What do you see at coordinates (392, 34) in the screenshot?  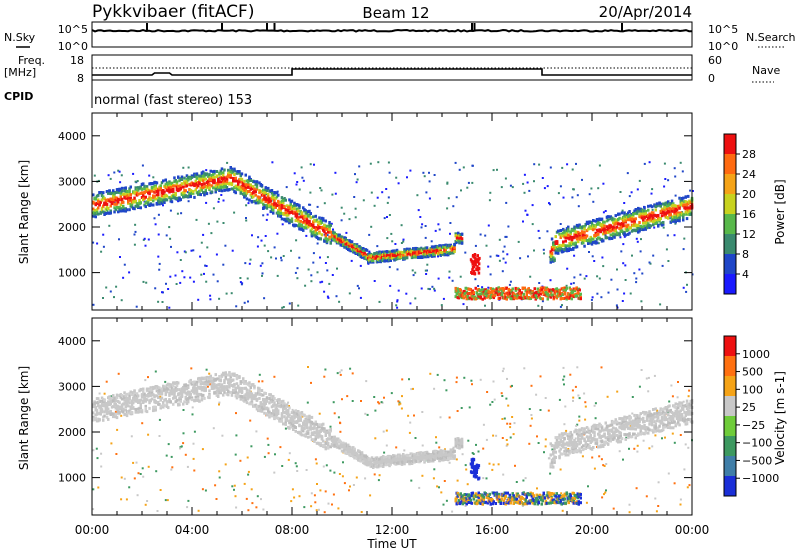 I see `nsky-frame` at bounding box center [392, 34].